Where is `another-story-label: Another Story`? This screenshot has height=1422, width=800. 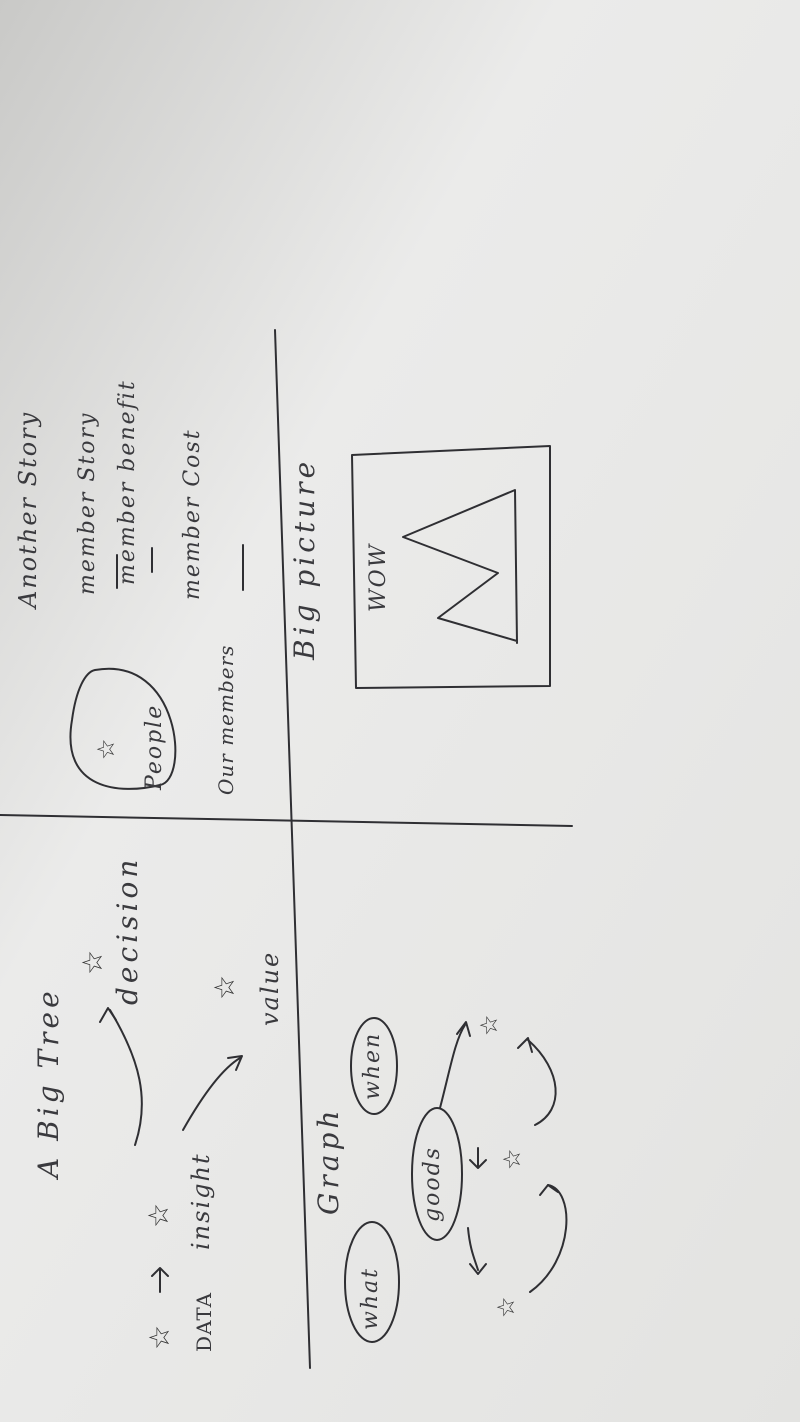 another-story-label: Another Story is located at coordinates (28, 509).